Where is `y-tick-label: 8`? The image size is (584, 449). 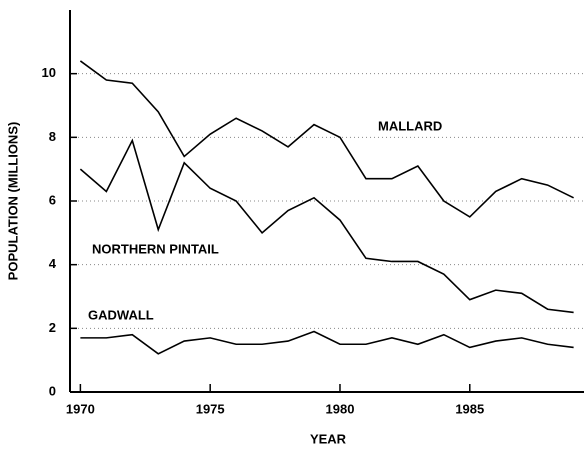
y-tick-label: 8 is located at coordinates (52, 136).